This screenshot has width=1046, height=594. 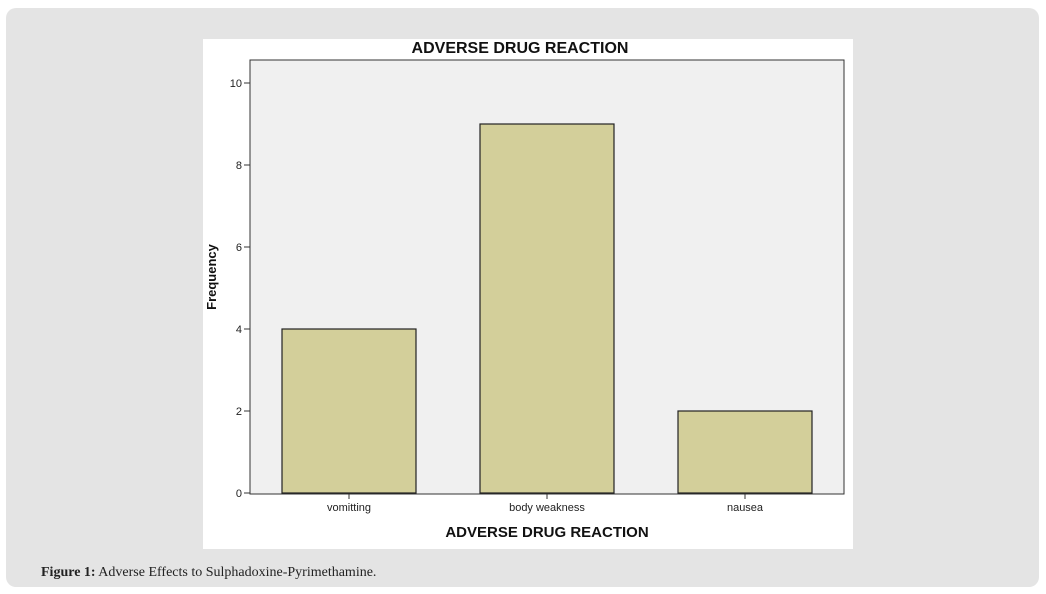 I want to click on y-tick-label: 10, so click(x=236, y=84).